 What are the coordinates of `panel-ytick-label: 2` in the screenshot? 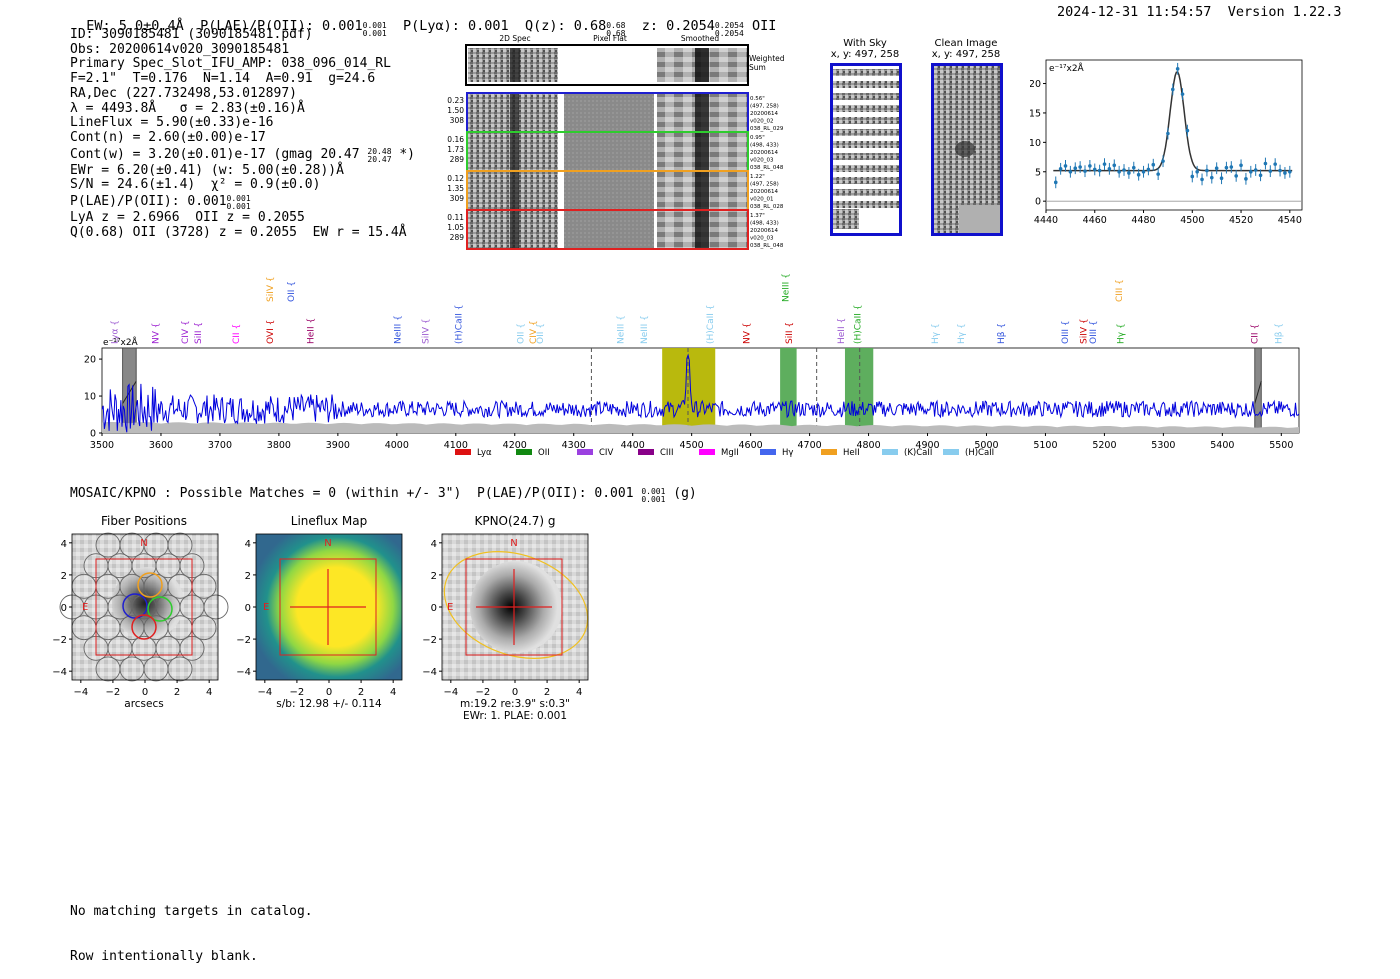 It's located at (248, 576).